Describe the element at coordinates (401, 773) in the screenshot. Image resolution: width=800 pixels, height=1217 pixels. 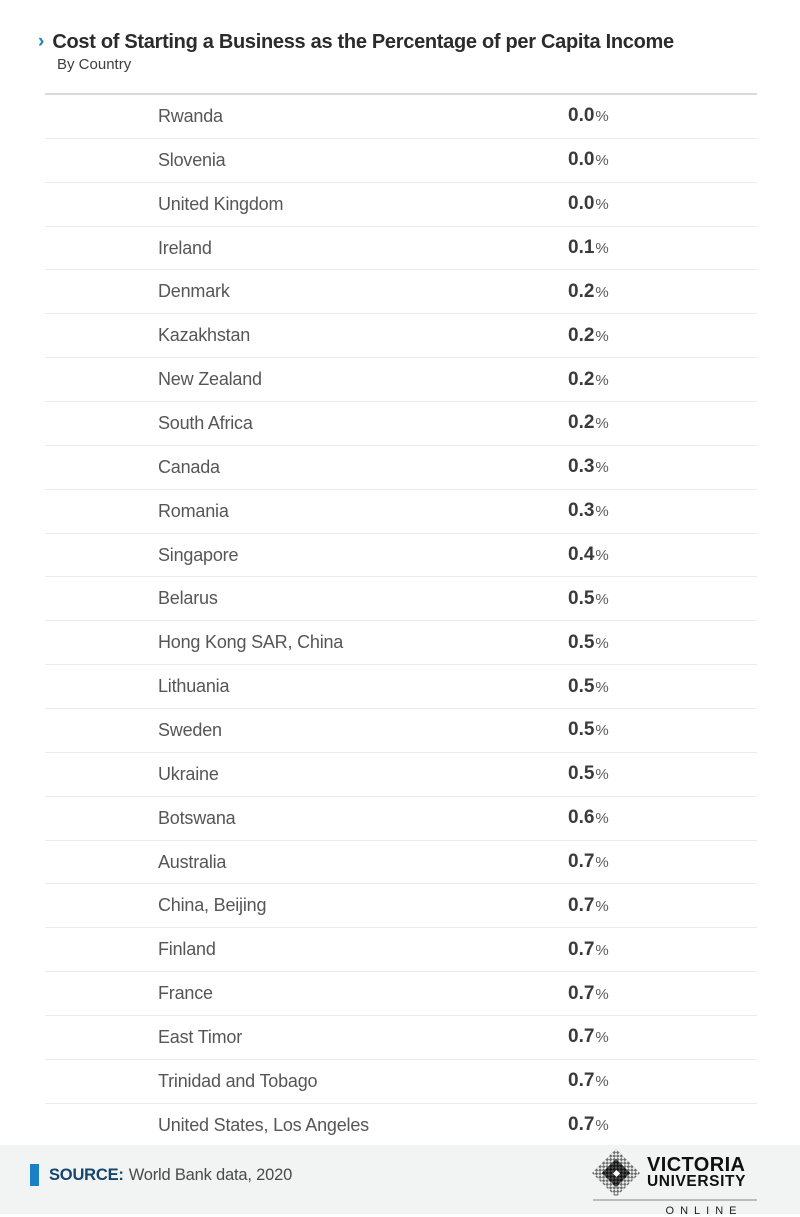
I see `table-row: Ukraine 0.5%` at that location.